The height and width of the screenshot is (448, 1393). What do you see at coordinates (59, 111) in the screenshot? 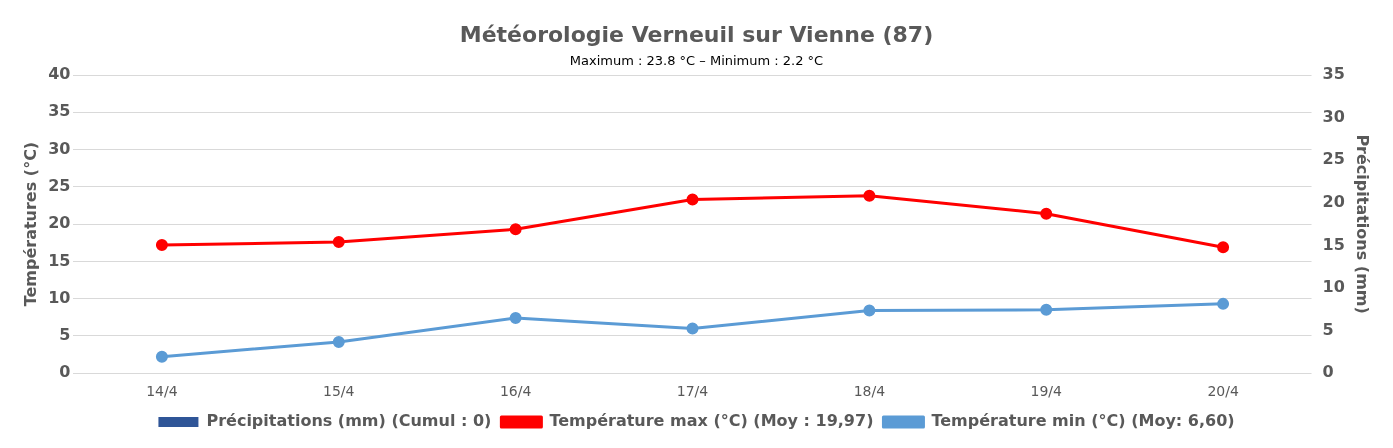
I see `y-tick-label: 35` at bounding box center [59, 111].